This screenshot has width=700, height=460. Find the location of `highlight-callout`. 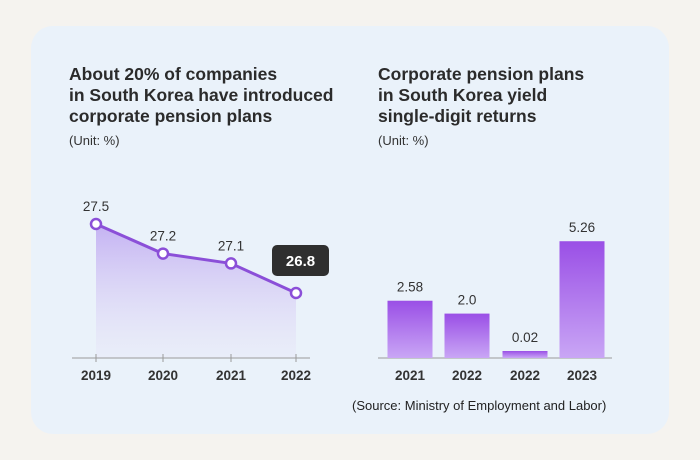

highlight-callout is located at coordinates (300, 260).